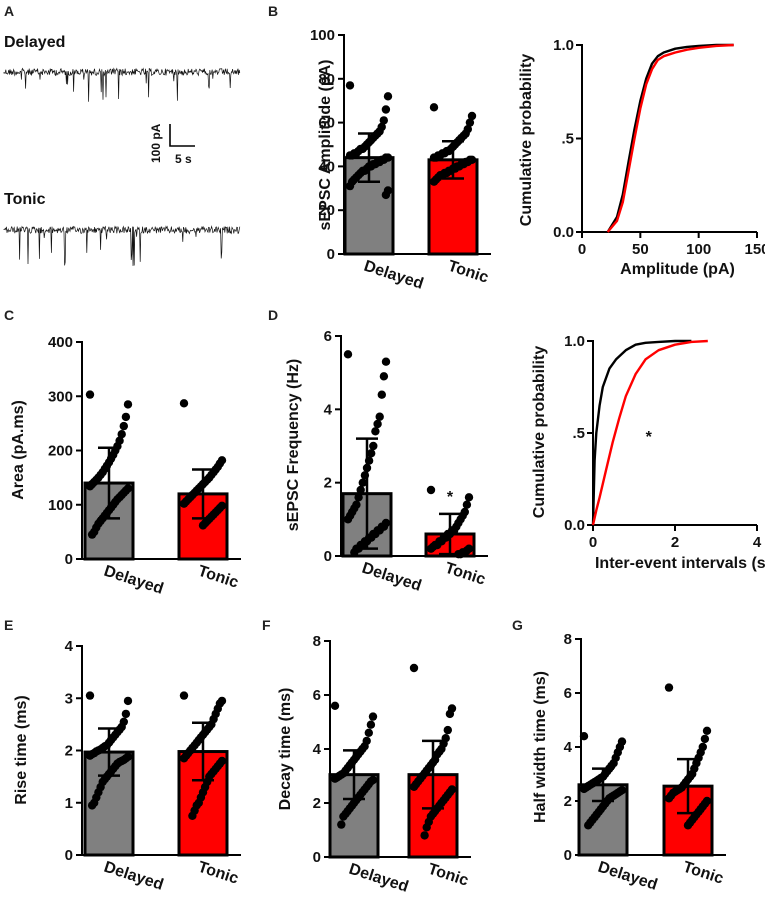 The height and width of the screenshot is (905, 765). What do you see at coordinates (675, 542) in the screenshot?
I see `x-tick-label: 2` at bounding box center [675, 542].